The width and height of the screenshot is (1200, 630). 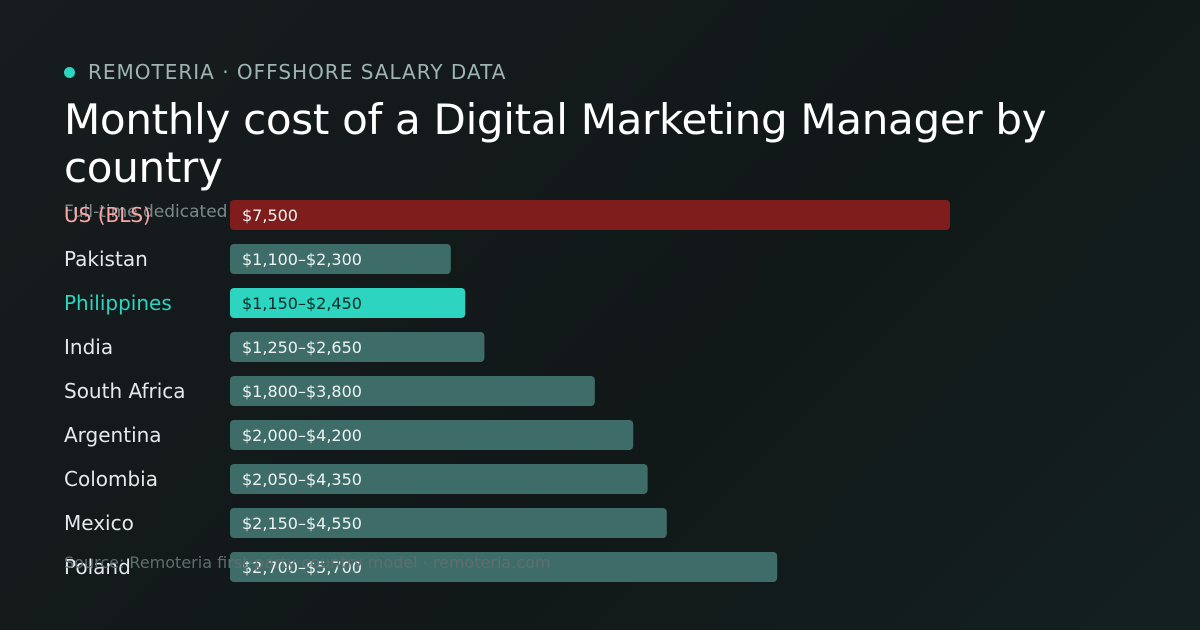 What do you see at coordinates (99, 523) in the screenshot?
I see `category-label-mexico: Mexico` at bounding box center [99, 523].